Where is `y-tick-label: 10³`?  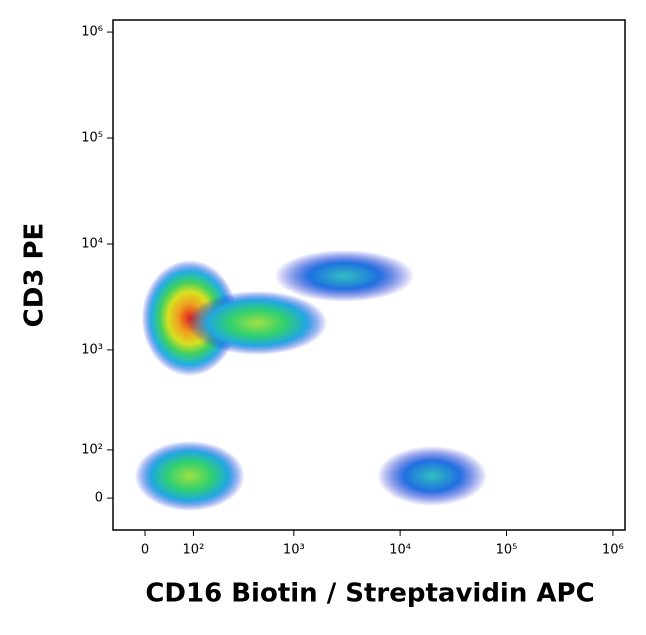 y-tick-label: 10³ is located at coordinates (92, 349).